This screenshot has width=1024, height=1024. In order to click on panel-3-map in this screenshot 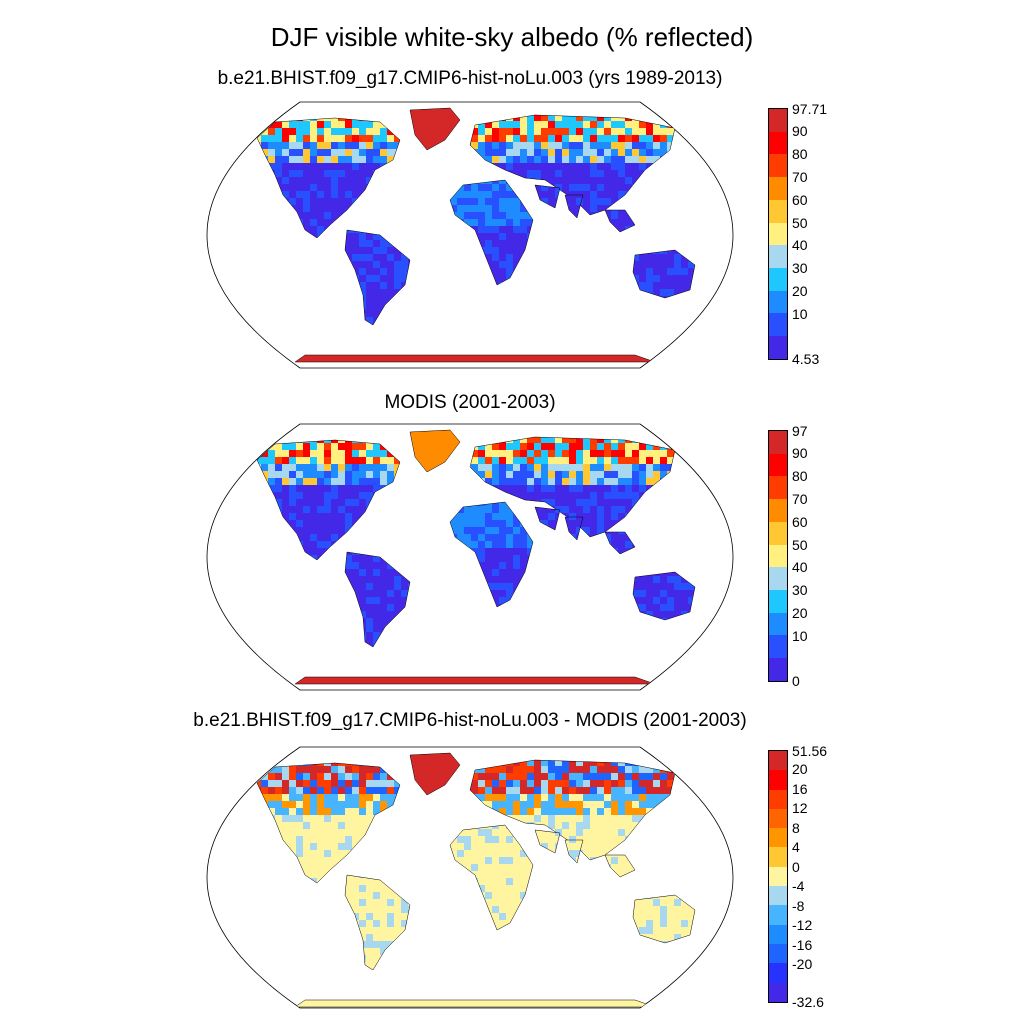, I will do `click(470, 877)`.